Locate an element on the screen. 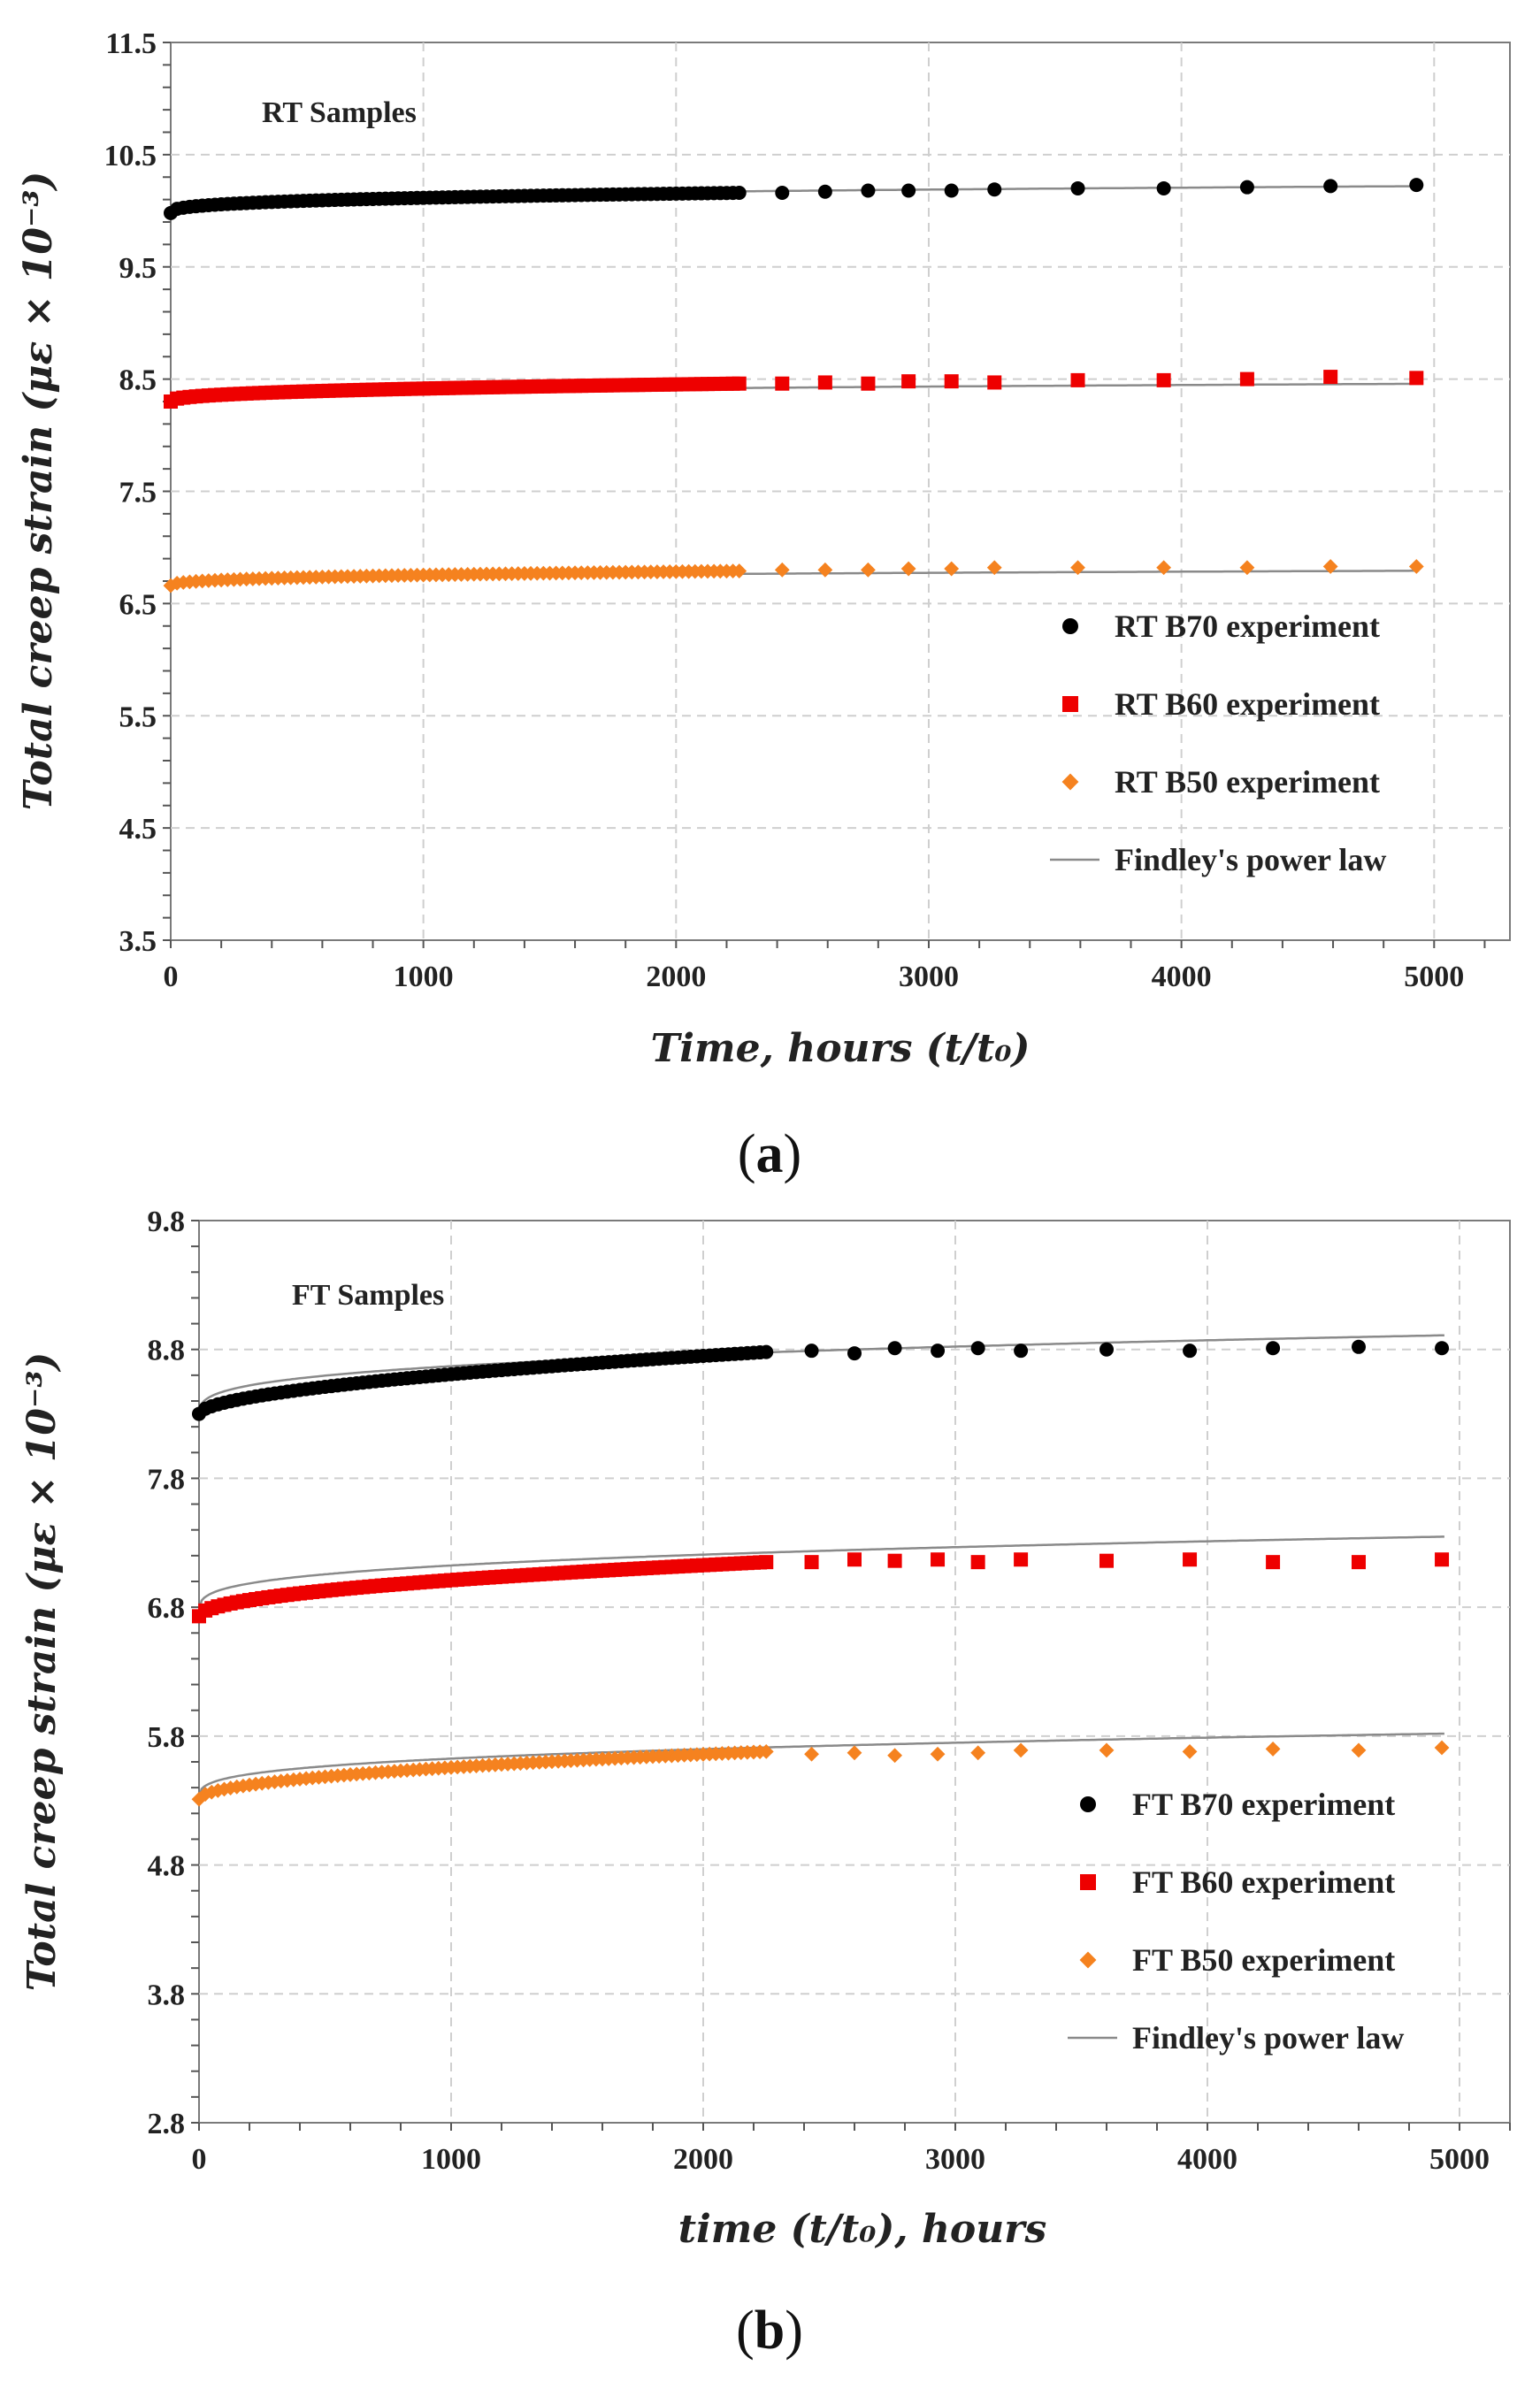 Image resolution: width=1540 pixels, height=2381 pixels. panel-b-caption: (b) is located at coordinates (769, 2331).